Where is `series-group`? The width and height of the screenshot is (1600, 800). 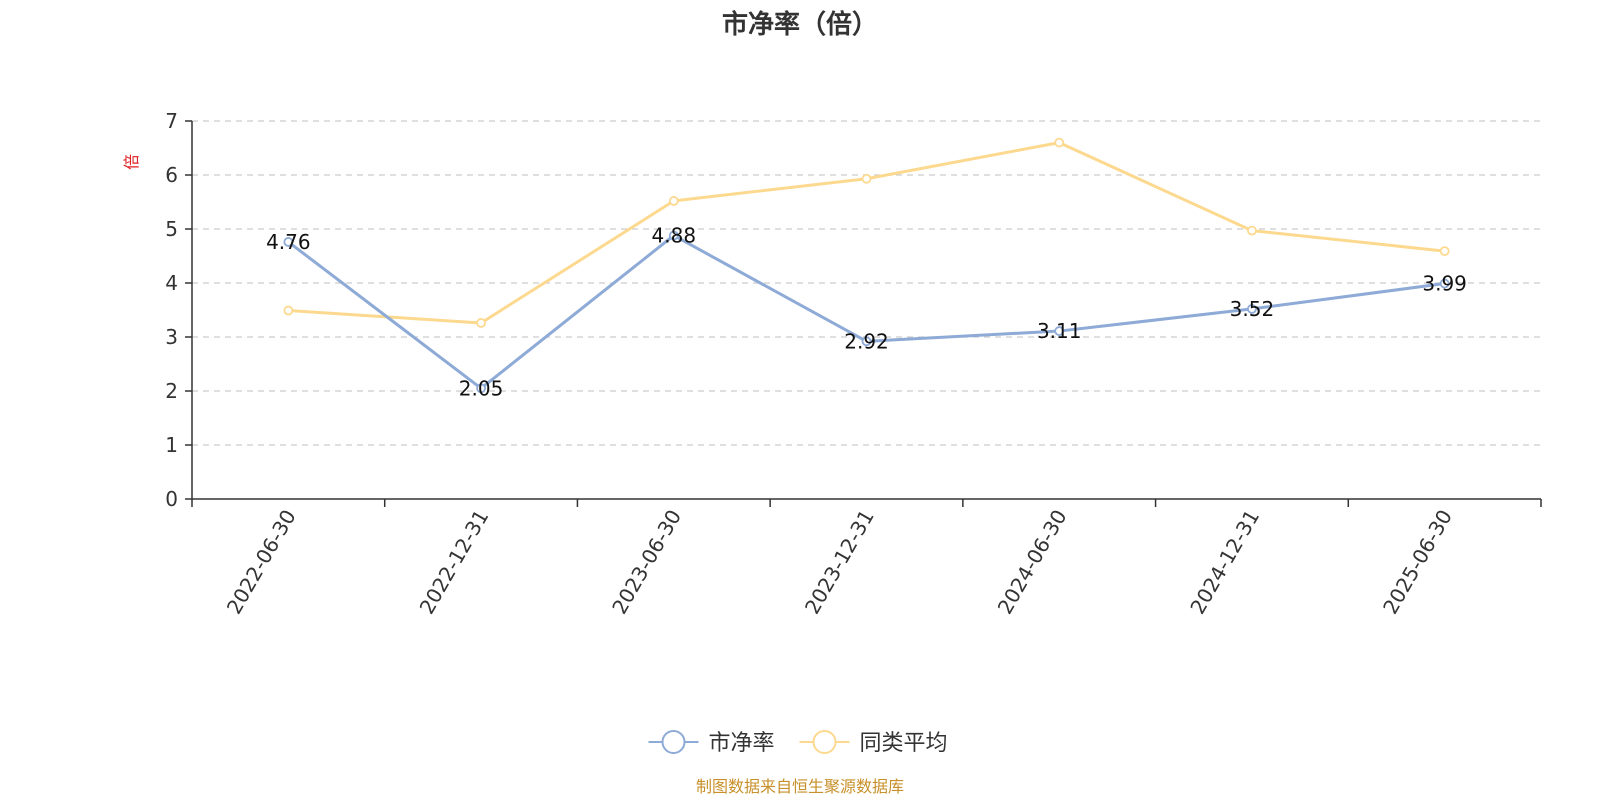
series-group is located at coordinates (866, 312).